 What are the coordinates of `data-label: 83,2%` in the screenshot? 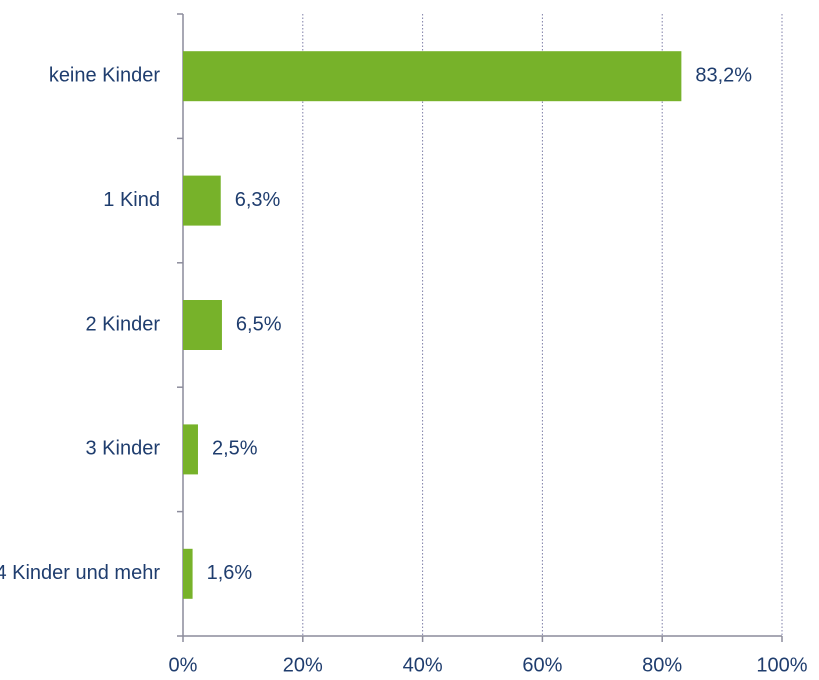 It's located at (723, 75).